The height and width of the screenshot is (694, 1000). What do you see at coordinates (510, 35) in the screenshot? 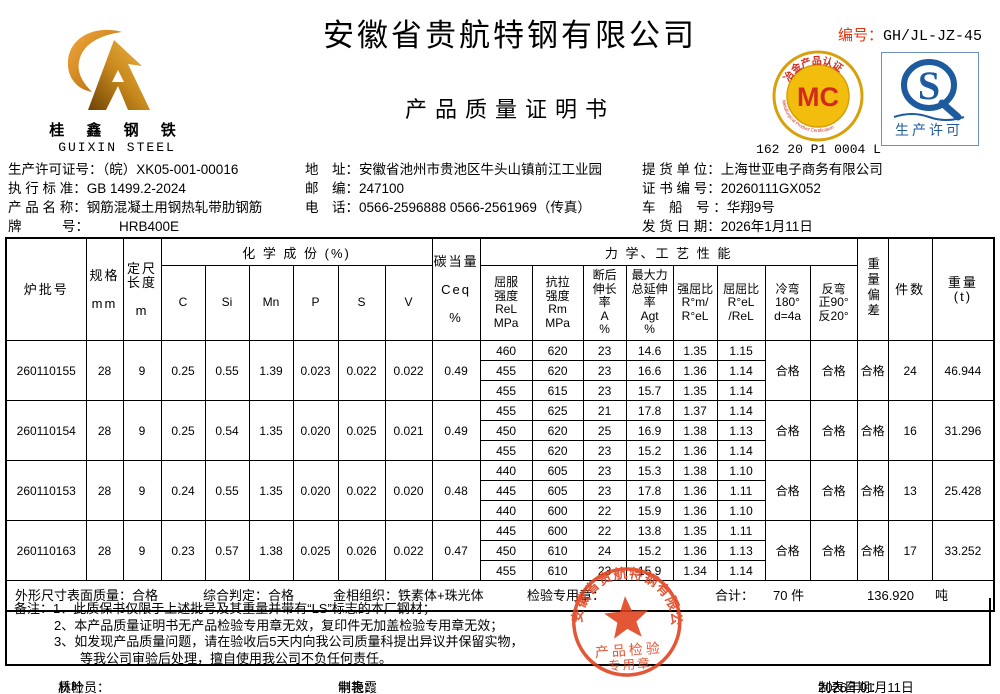
I see `company-title: 安徽省贵航特钢有限公司` at bounding box center [510, 35].